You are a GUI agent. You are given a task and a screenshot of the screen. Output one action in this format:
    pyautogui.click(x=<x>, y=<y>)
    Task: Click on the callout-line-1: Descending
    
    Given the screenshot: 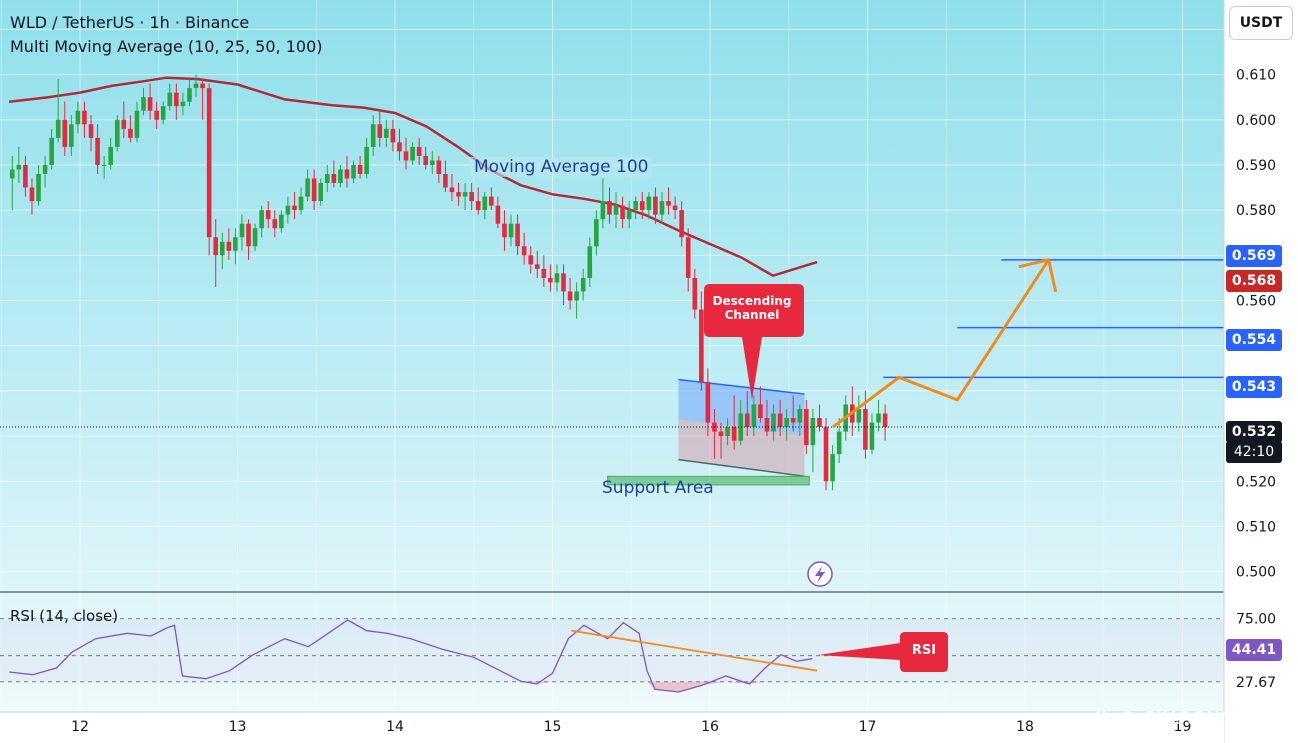 What is the action you would take?
    pyautogui.click(x=752, y=301)
    